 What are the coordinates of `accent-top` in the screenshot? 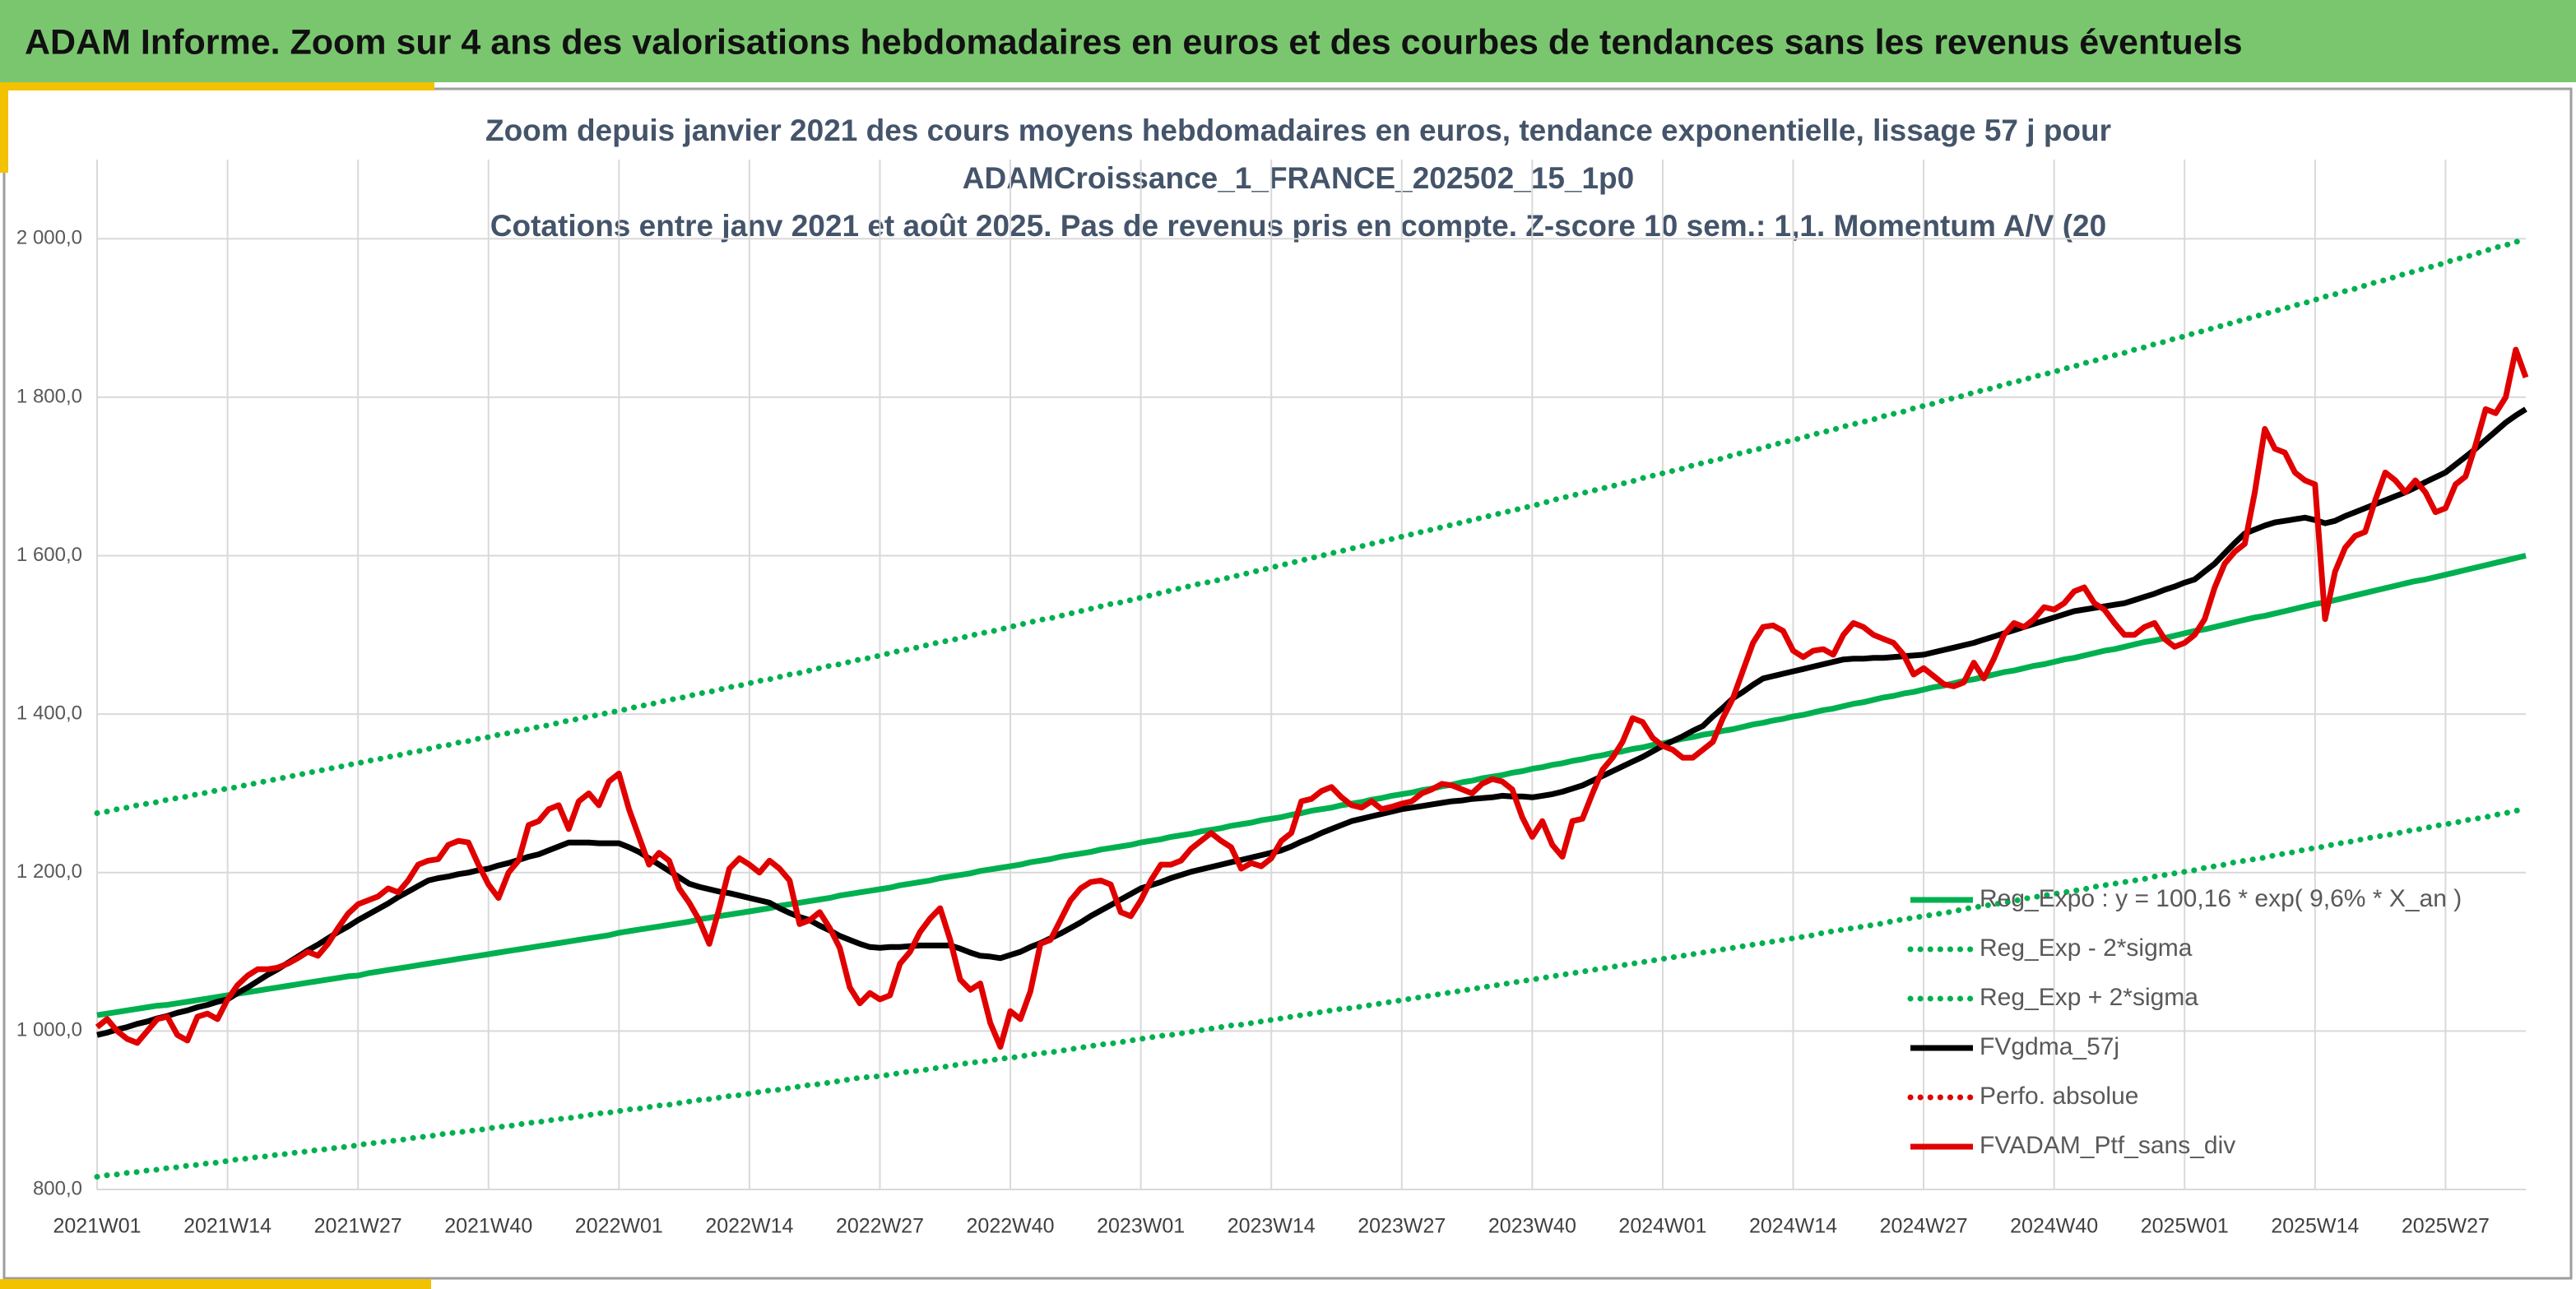 It's located at (217, 86).